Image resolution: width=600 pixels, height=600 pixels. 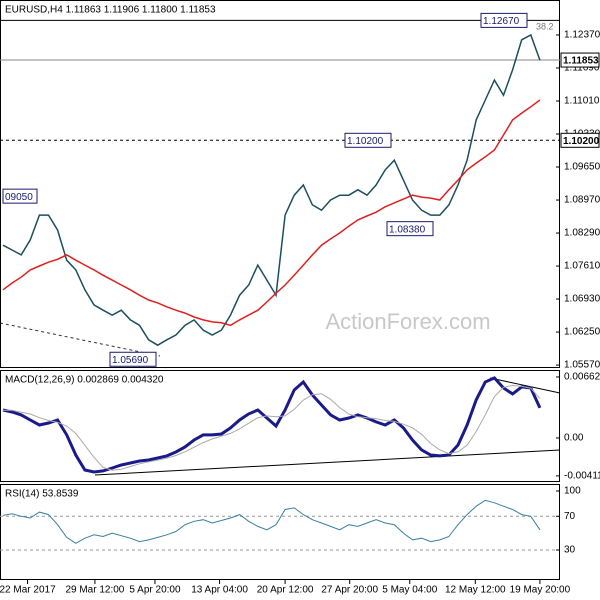 What do you see at coordinates (582, 200) in the screenshot?
I see `y-tick-label: 1.08970` at bounding box center [582, 200].